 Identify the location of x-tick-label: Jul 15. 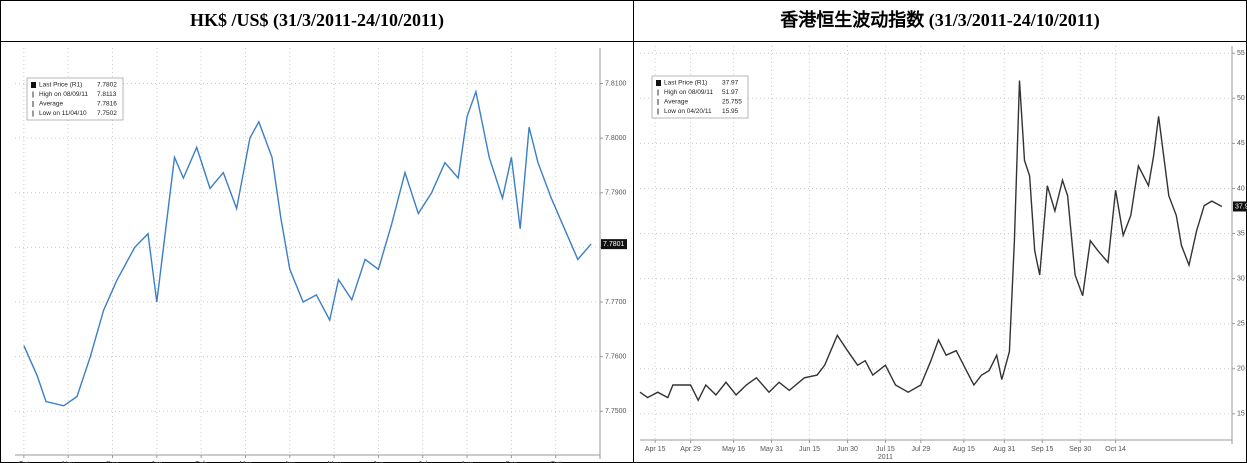
(885, 449).